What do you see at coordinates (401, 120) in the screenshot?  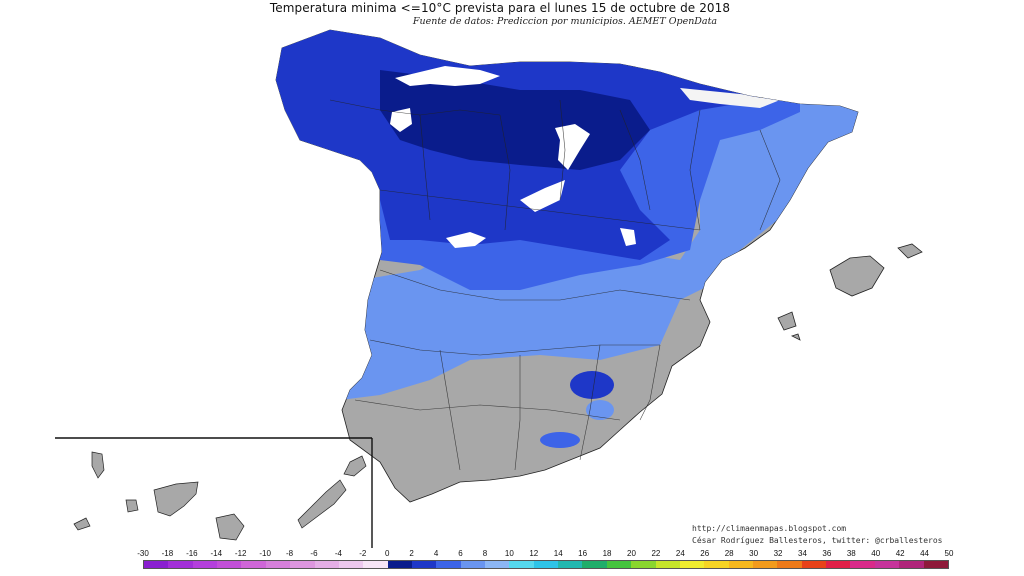 I see `snow-leon` at bounding box center [401, 120].